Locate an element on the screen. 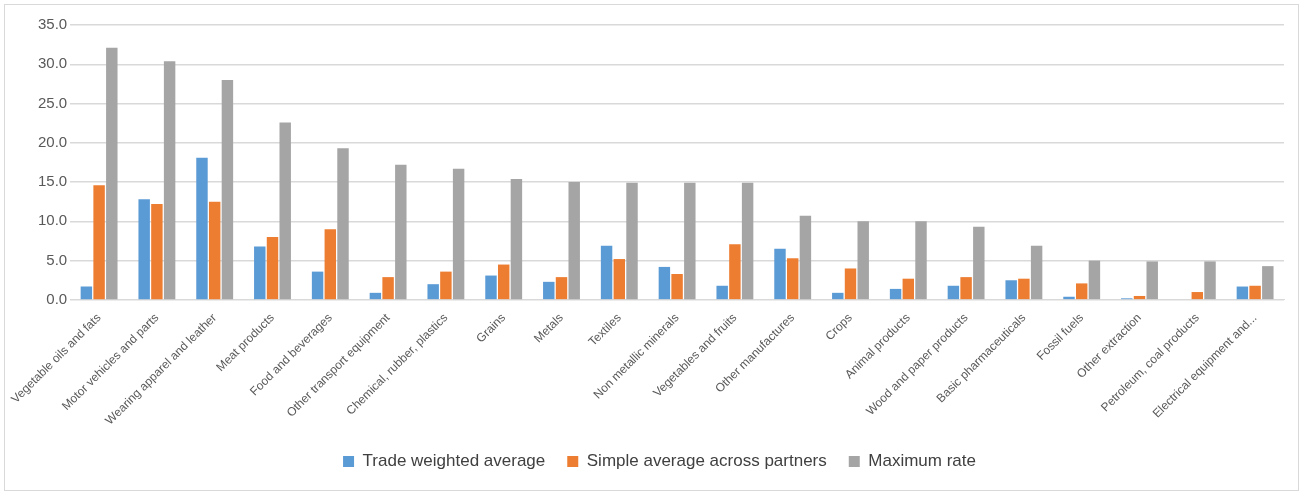  y-tick-label: 20.0 is located at coordinates (52, 141).